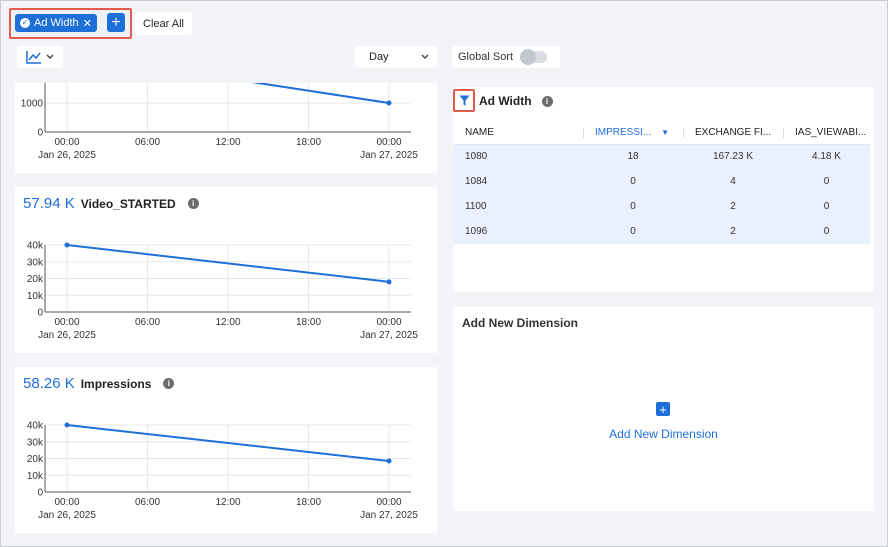  I want to click on table-row: 1080 18 167.23 K 4.18 K, so click(661, 156).